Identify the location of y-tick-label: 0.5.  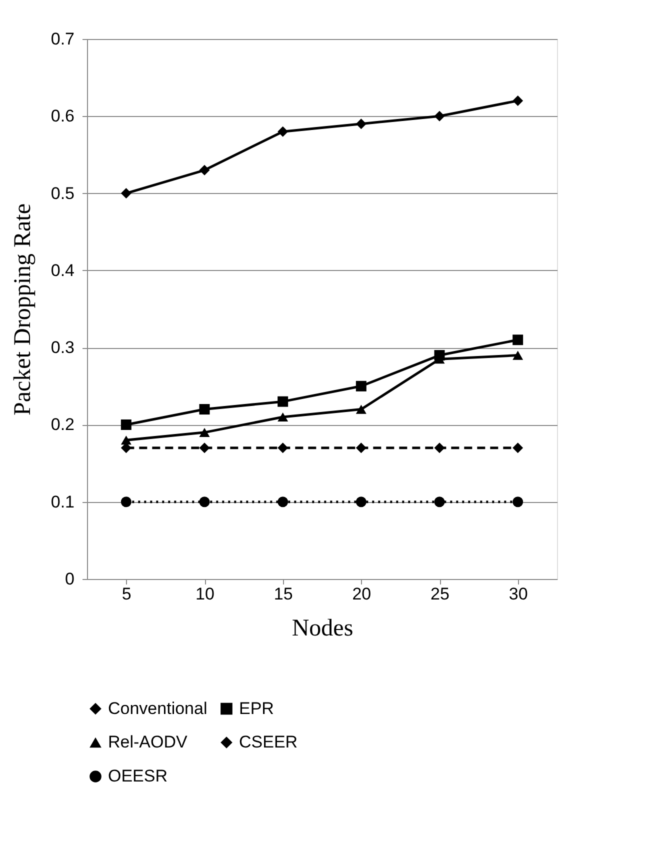
(62, 193).